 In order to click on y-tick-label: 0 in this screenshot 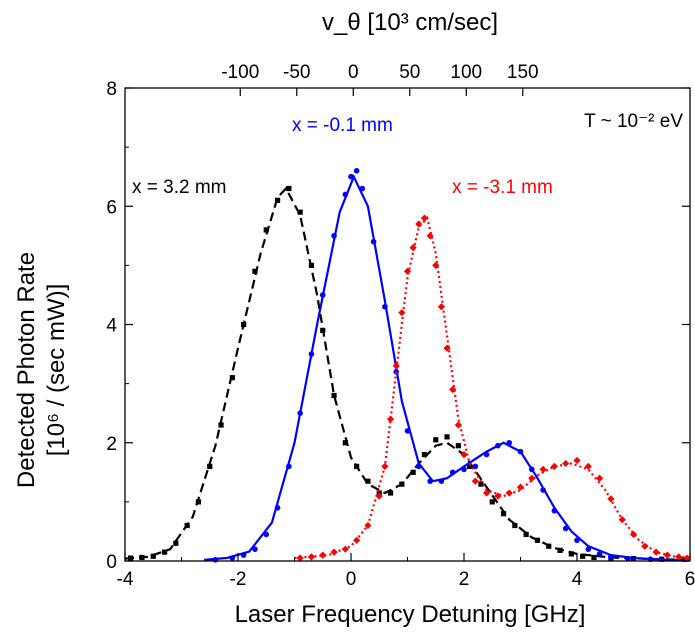, I will do `click(111, 562)`.